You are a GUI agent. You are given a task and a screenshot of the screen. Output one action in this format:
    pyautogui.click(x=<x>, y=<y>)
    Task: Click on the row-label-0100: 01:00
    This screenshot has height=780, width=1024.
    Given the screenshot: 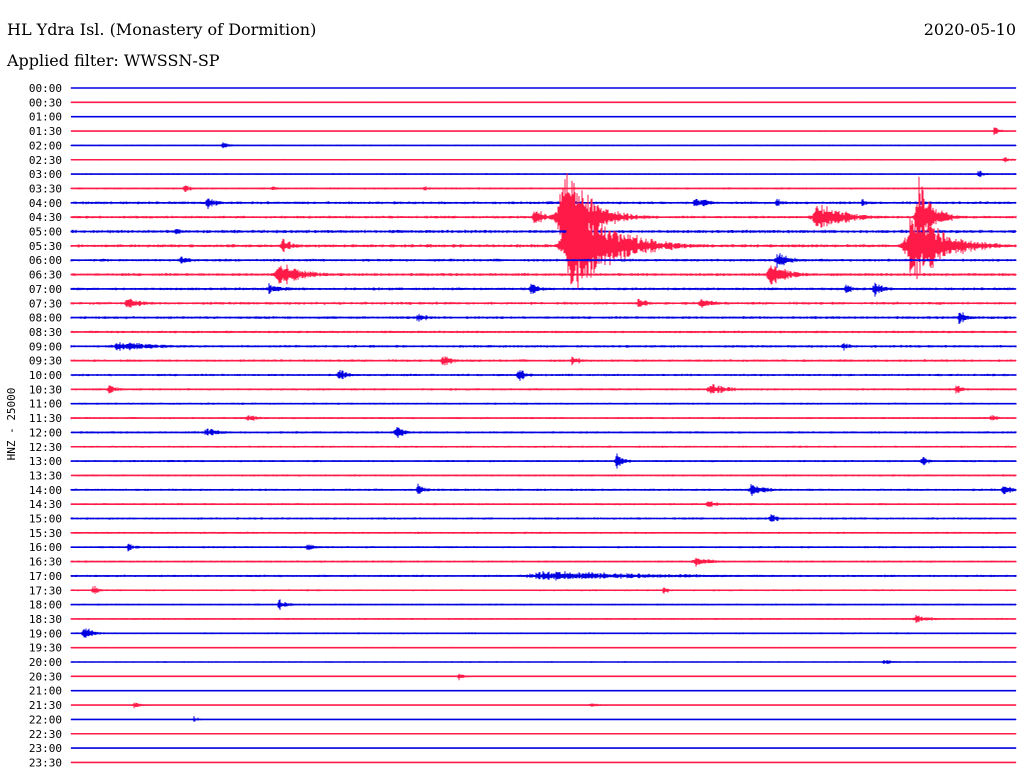 What is the action you would take?
    pyautogui.click(x=45, y=117)
    